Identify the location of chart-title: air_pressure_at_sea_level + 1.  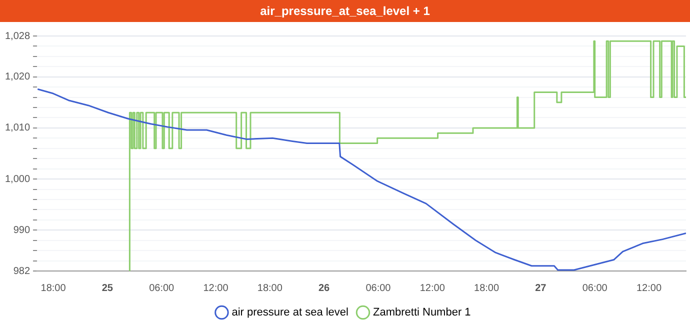
(345, 11).